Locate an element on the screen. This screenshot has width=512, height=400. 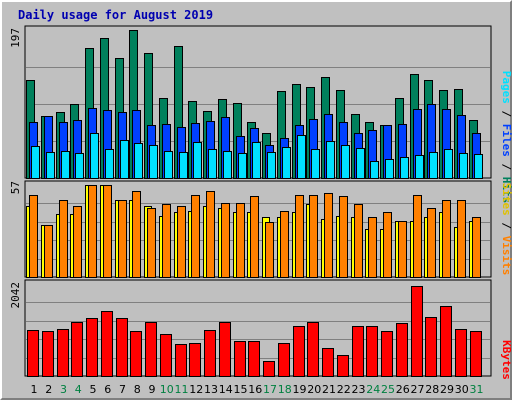
day-label-9: 9 is located at coordinates (152, 389).